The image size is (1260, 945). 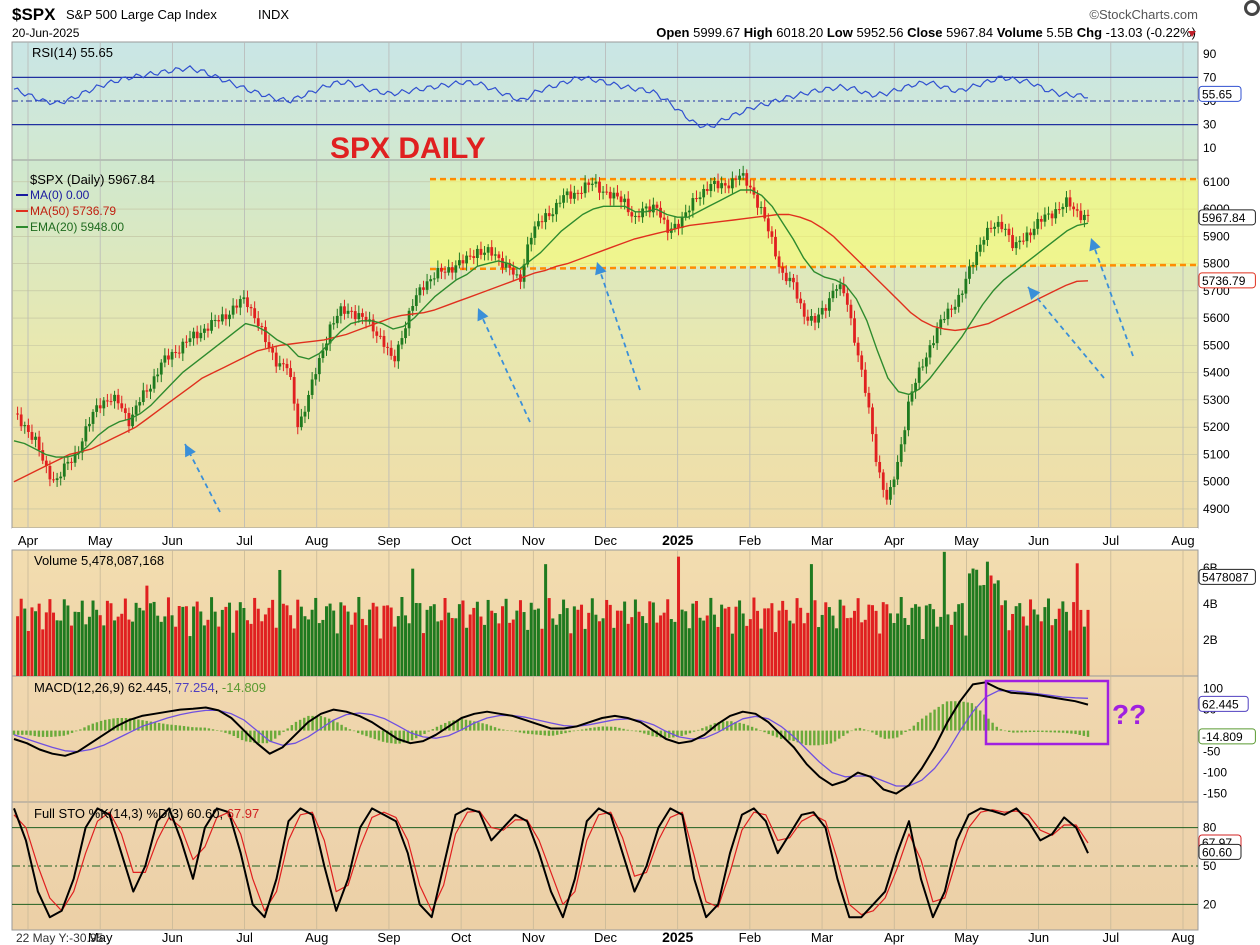 I want to click on chart-title-annotation: SPX DAILY, so click(x=408, y=148).